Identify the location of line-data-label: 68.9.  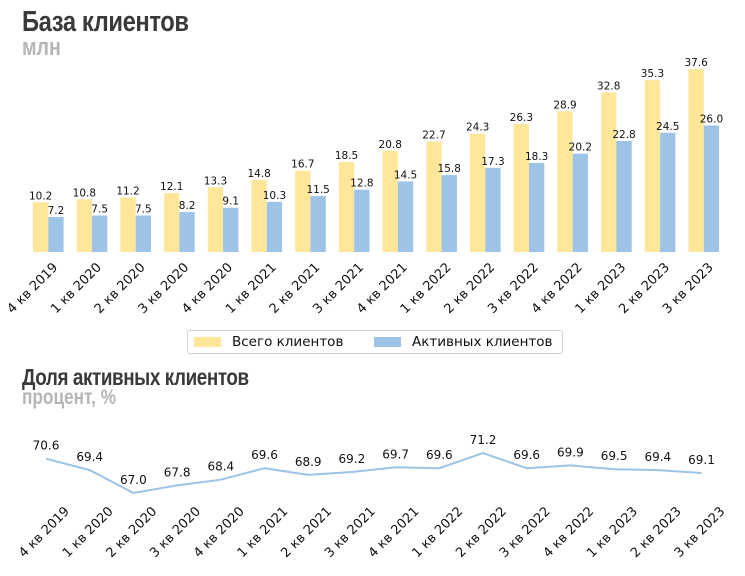
(308, 462).